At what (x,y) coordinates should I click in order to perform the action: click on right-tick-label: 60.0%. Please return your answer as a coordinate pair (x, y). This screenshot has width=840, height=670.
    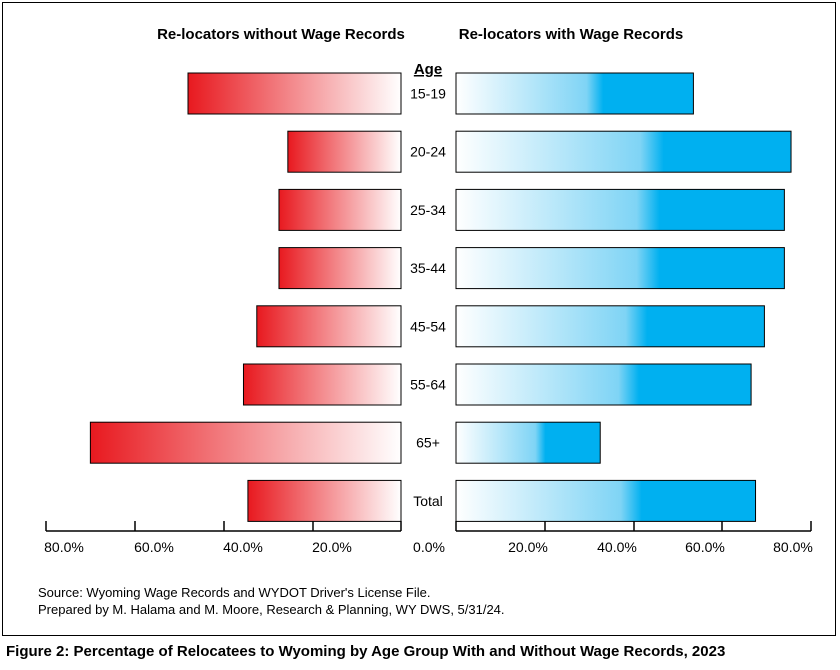
    Looking at the image, I should click on (705, 547).